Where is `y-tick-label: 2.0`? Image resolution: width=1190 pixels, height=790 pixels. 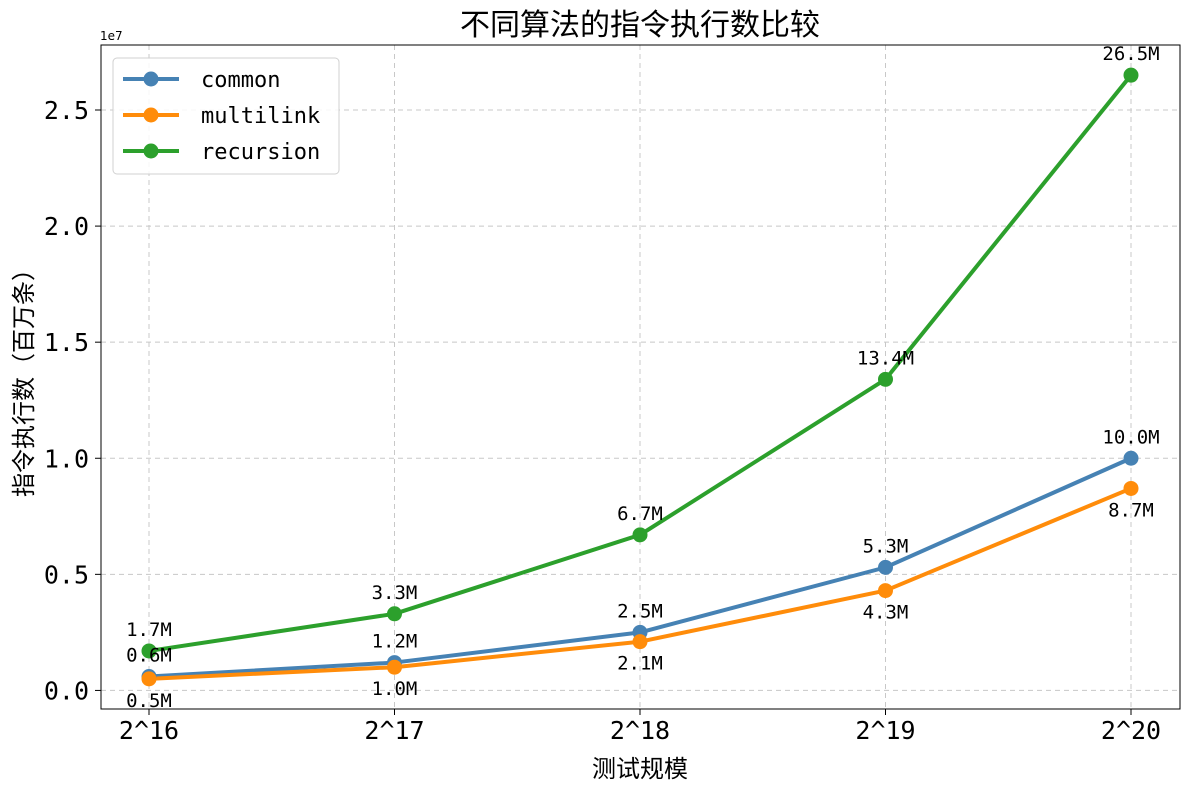 y-tick-label: 2.0 is located at coordinates (66, 226).